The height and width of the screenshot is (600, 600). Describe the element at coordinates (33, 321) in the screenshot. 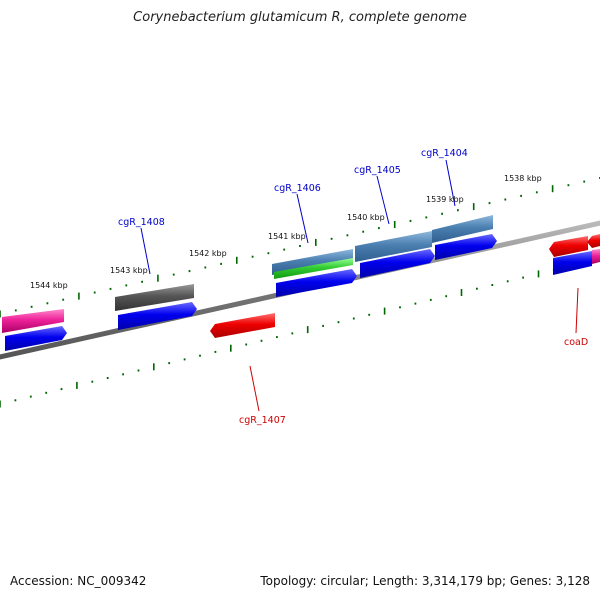

I see `cds-pink-left` at that location.